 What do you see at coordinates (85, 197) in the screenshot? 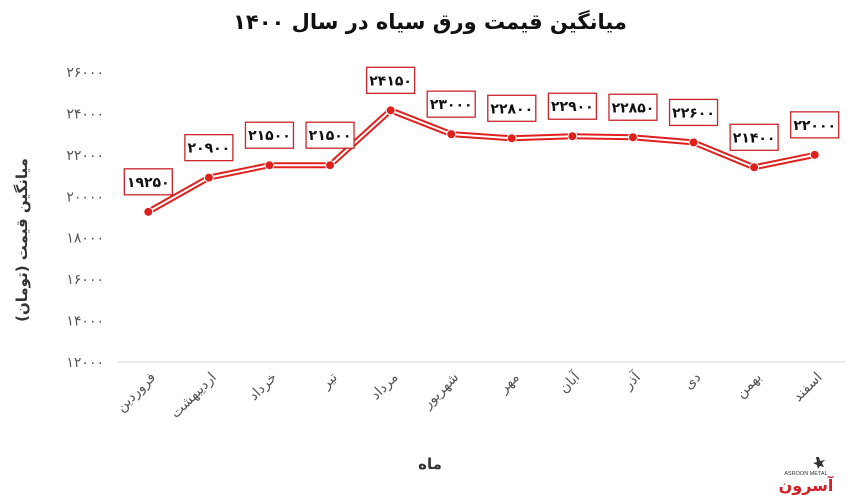
I see `y-tick-label: ۲۰۰۰۰` at bounding box center [85, 197].